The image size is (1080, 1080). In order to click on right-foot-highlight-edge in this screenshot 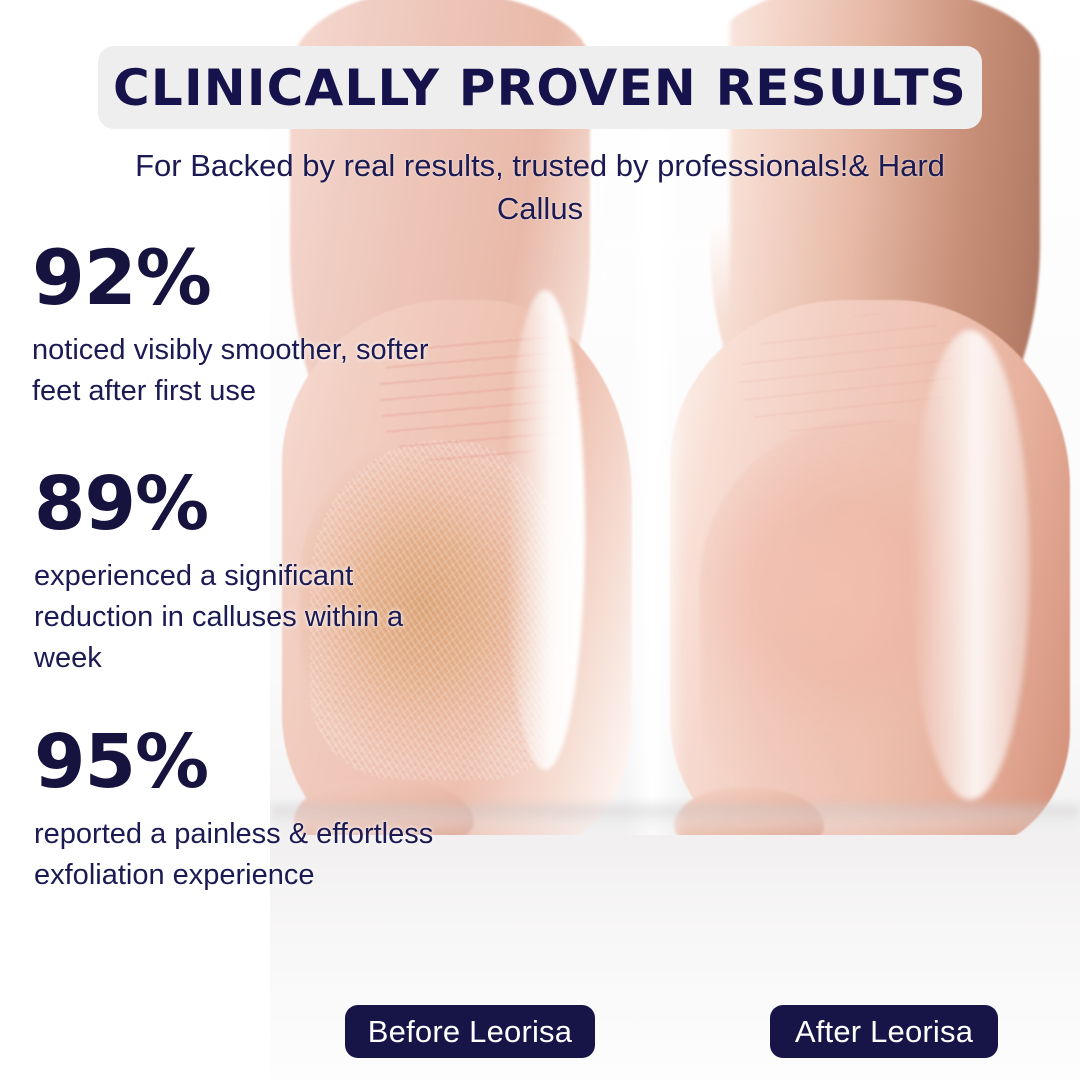, I will do `click(970, 565)`.